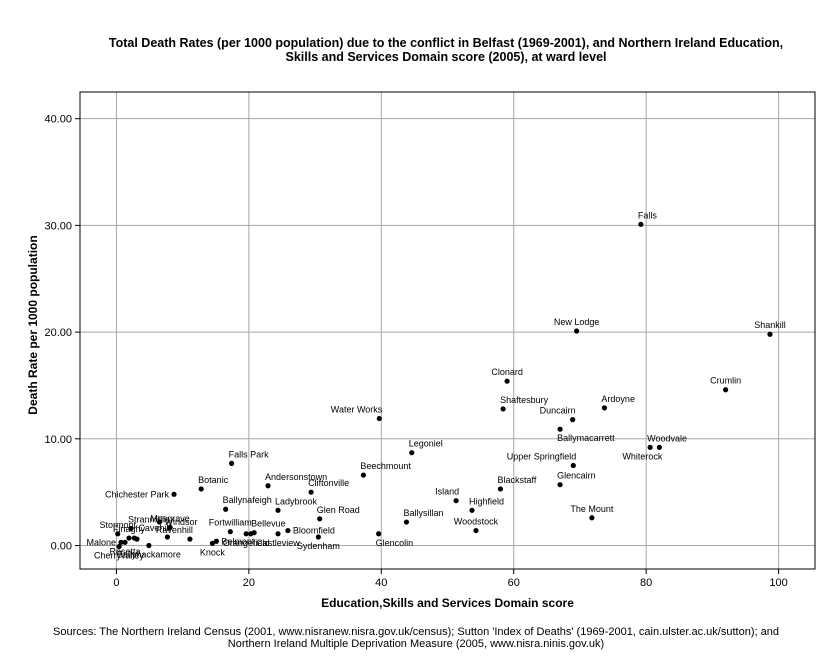 Image resolution: width=832 pixels, height=672 pixels. Describe the element at coordinates (238, 541) in the screenshot. I see `point-label-belmont: Belmont` at that location.